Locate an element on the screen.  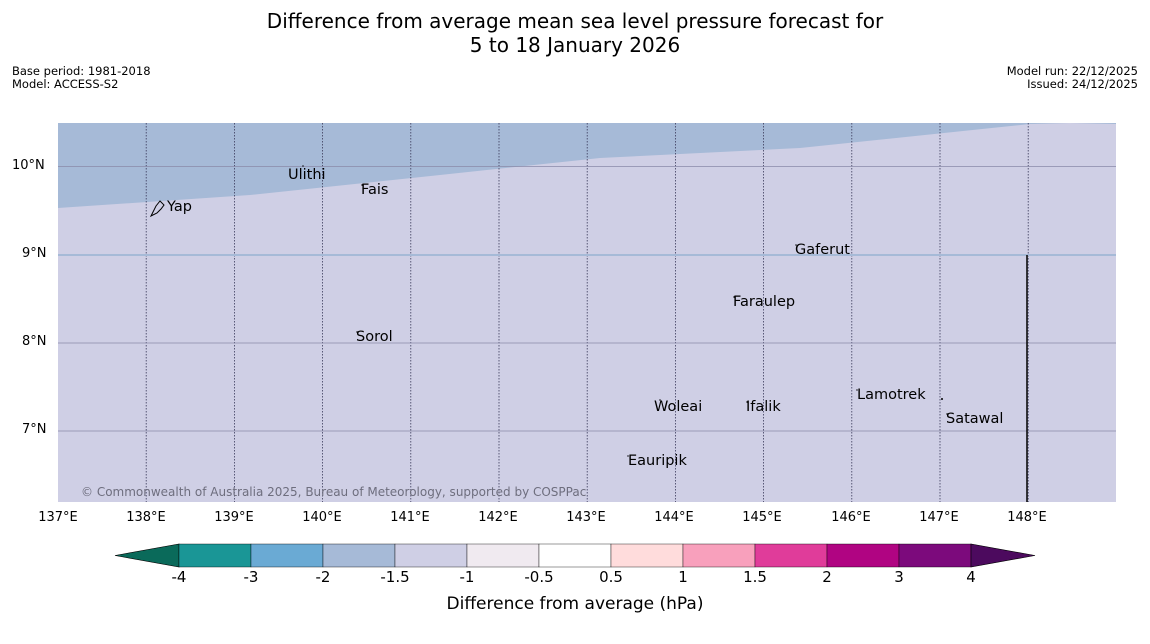
model-name: Model: ACCESS-S2 is located at coordinates (65, 84).